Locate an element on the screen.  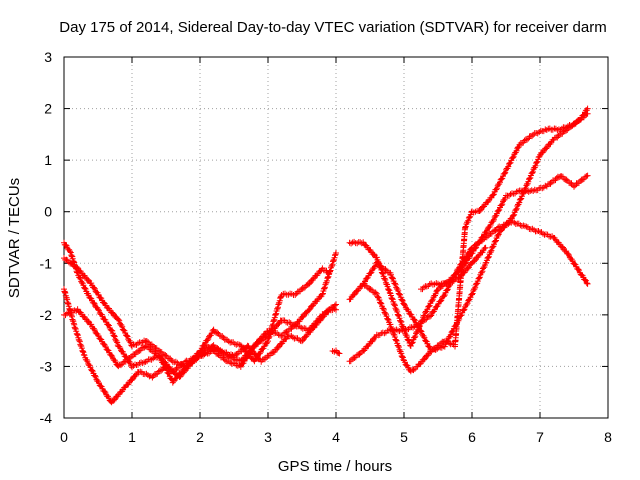
y-tick-labels: -4 -3 -2 -1 0 1 2 3 is located at coordinates (46, 237).